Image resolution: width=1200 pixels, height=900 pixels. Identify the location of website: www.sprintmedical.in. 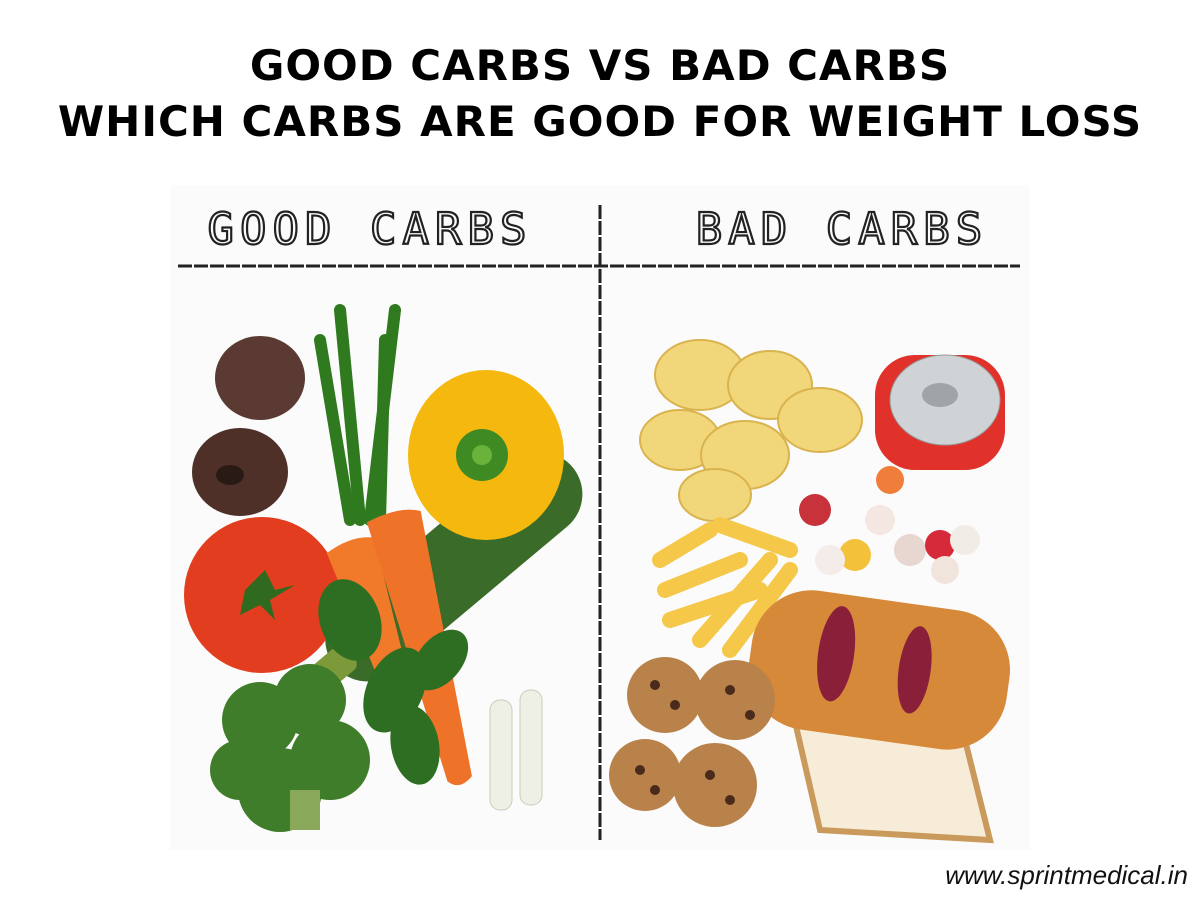
(1066, 875).